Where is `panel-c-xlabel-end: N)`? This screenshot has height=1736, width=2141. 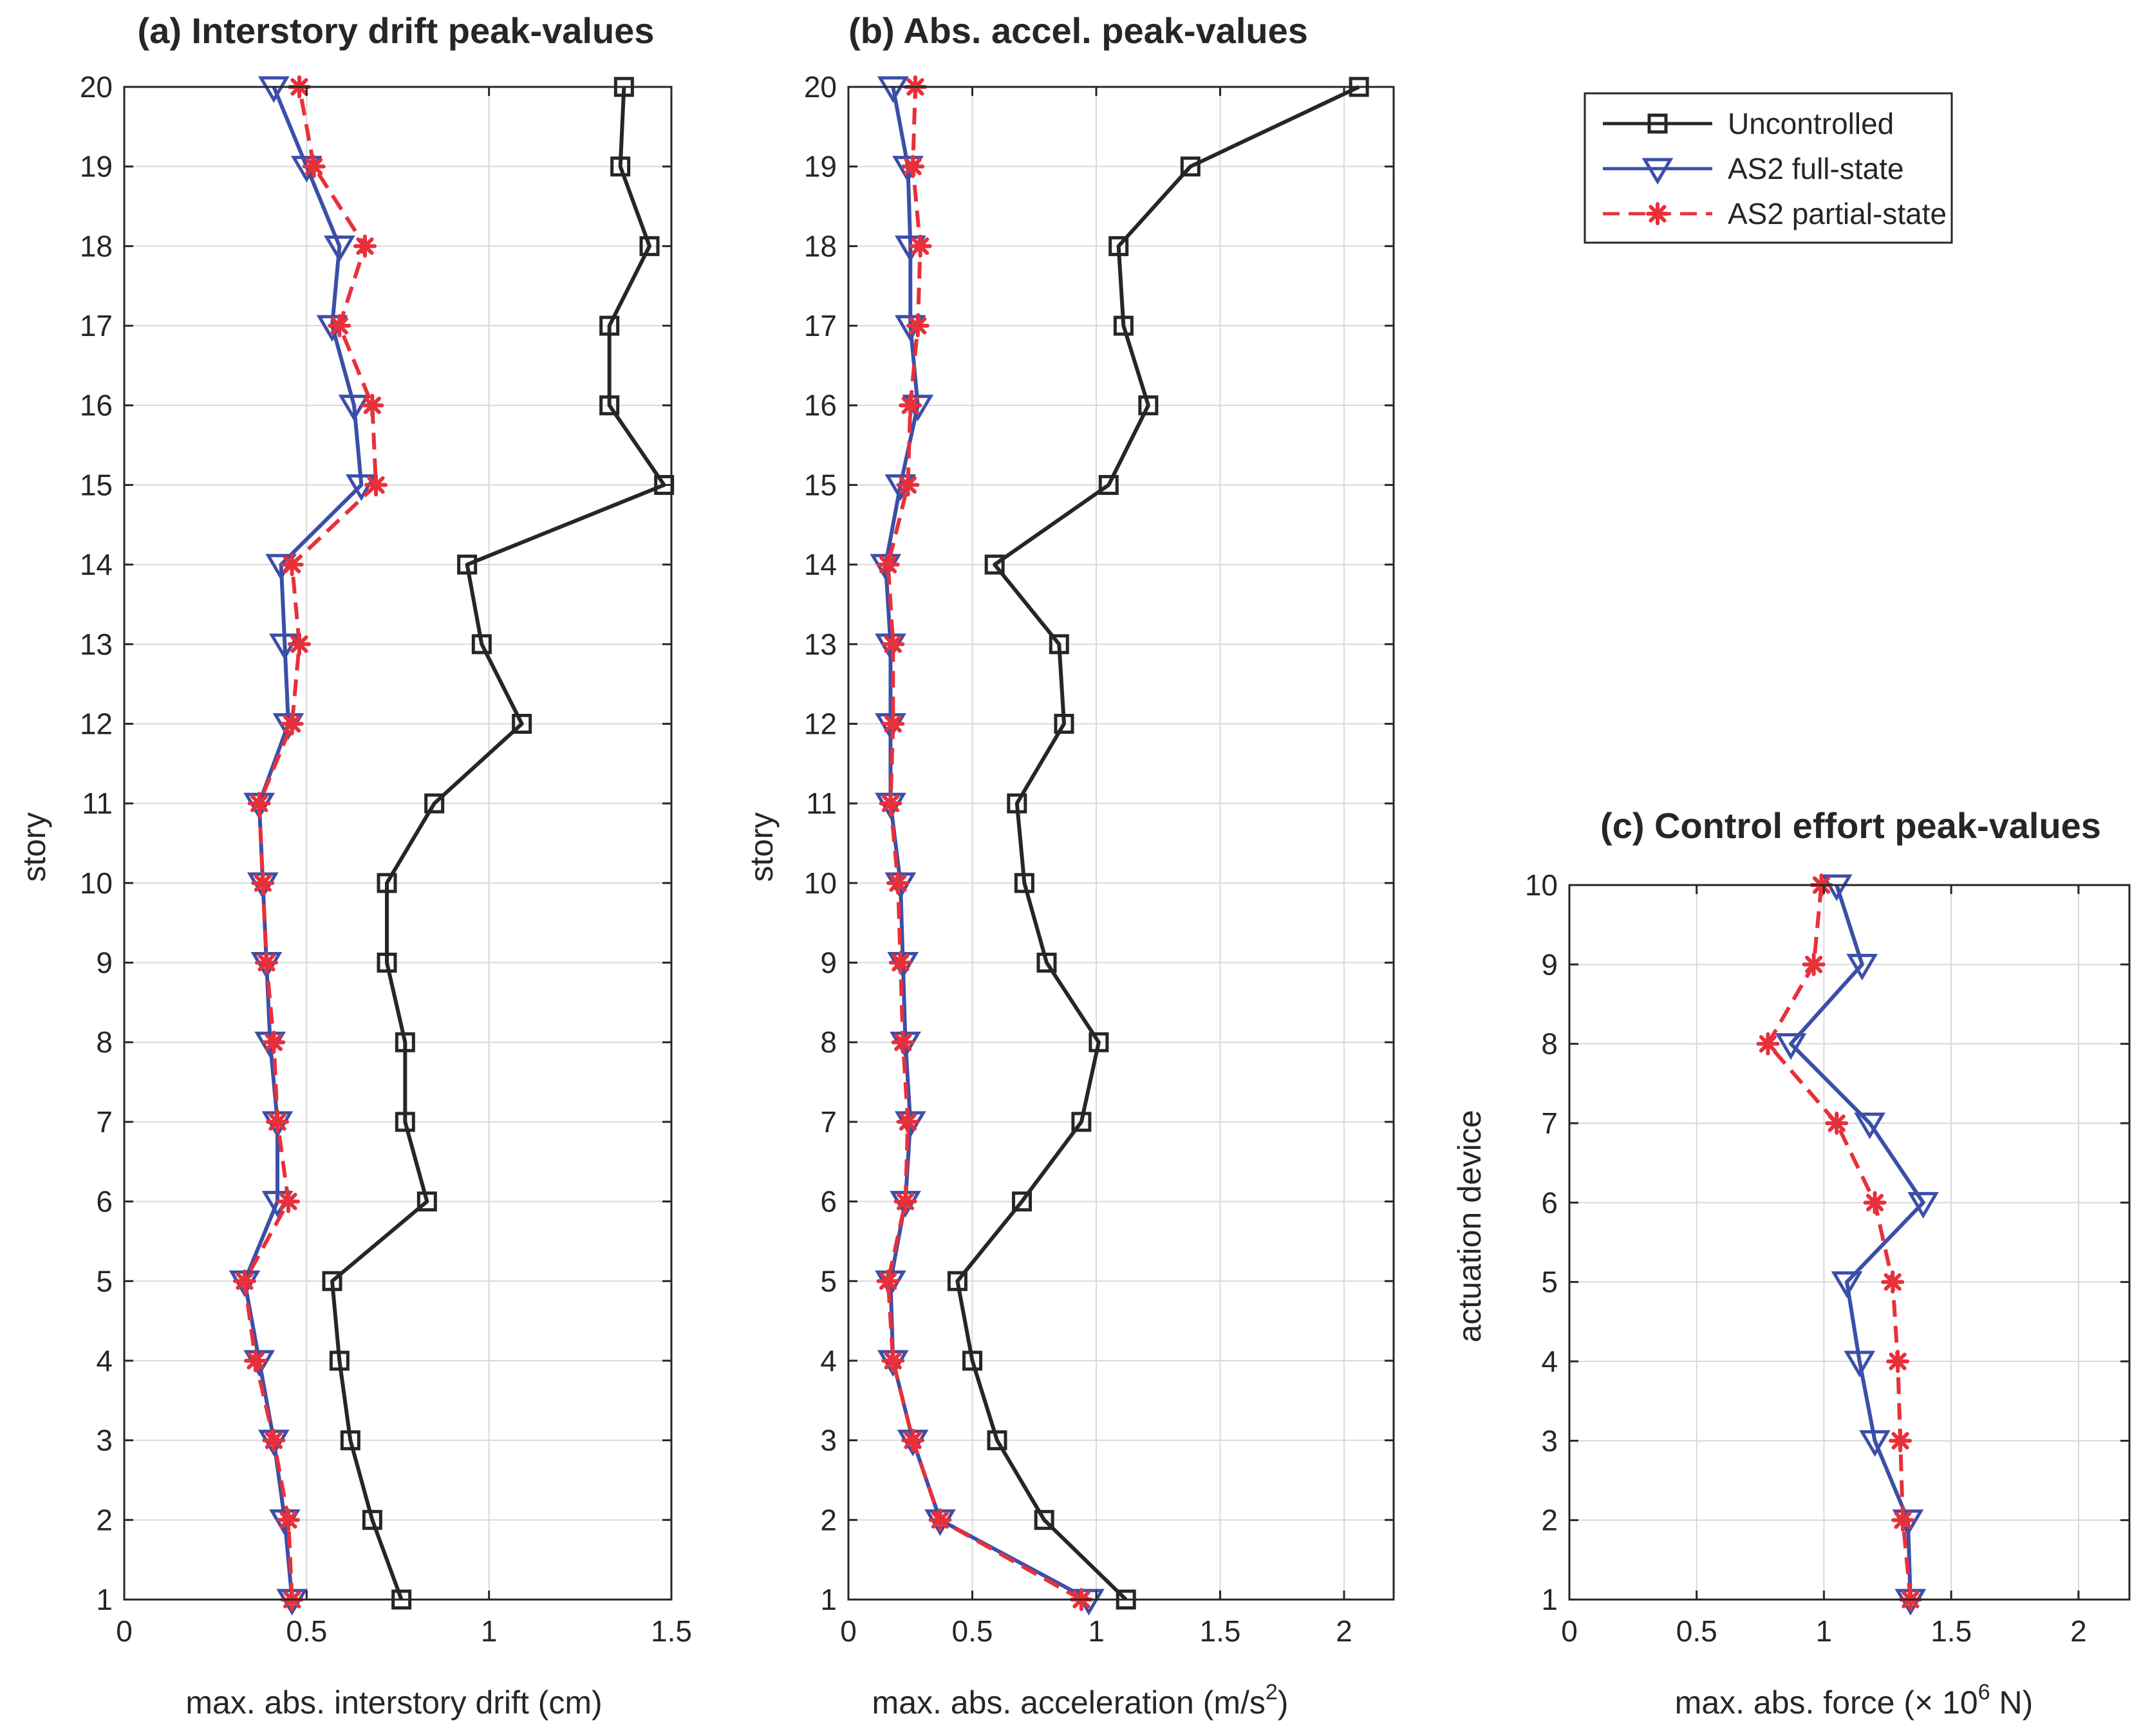
panel-c-xlabel-end: N) is located at coordinates (2011, 1703).